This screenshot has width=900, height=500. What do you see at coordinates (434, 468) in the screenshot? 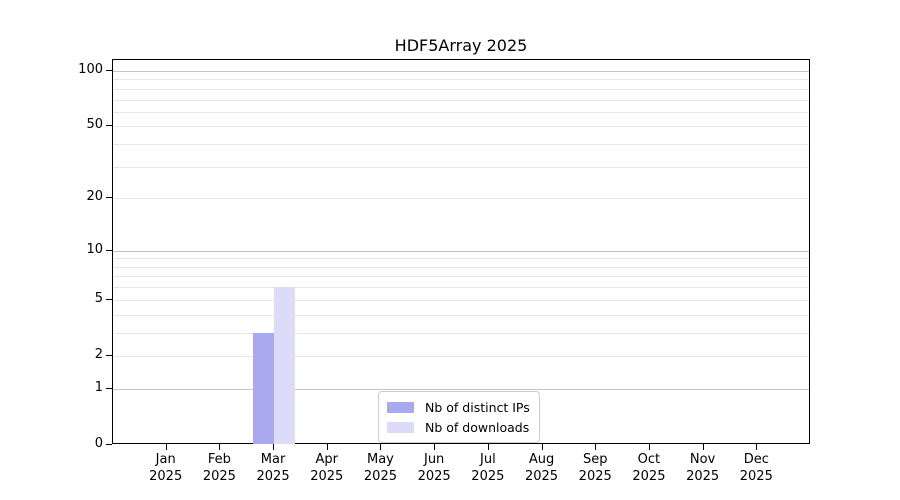
I see `x-tick-label: Jun 2025` at bounding box center [434, 468].